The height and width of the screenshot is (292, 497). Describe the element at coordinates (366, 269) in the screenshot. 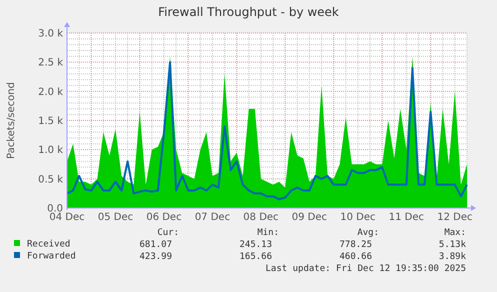

I see `text: Last update: Fri Dec 12 19:35:00 2025` at that location.